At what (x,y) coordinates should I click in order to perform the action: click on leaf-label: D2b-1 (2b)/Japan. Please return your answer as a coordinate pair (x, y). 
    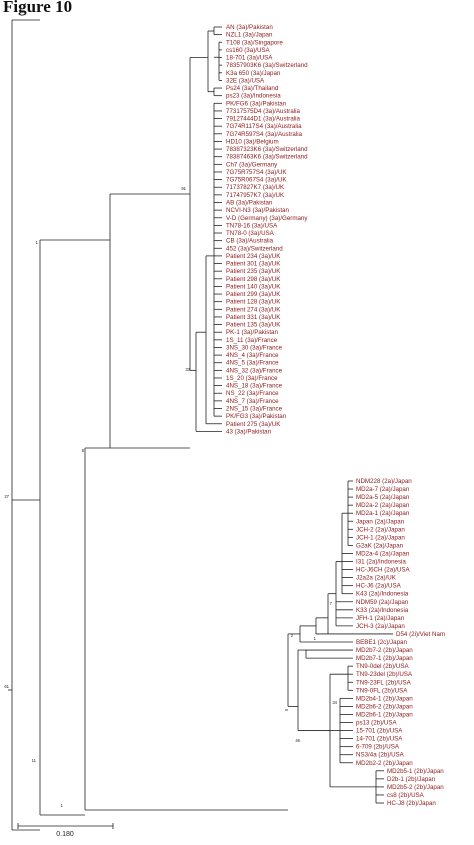
    Looking at the image, I should click on (411, 779).